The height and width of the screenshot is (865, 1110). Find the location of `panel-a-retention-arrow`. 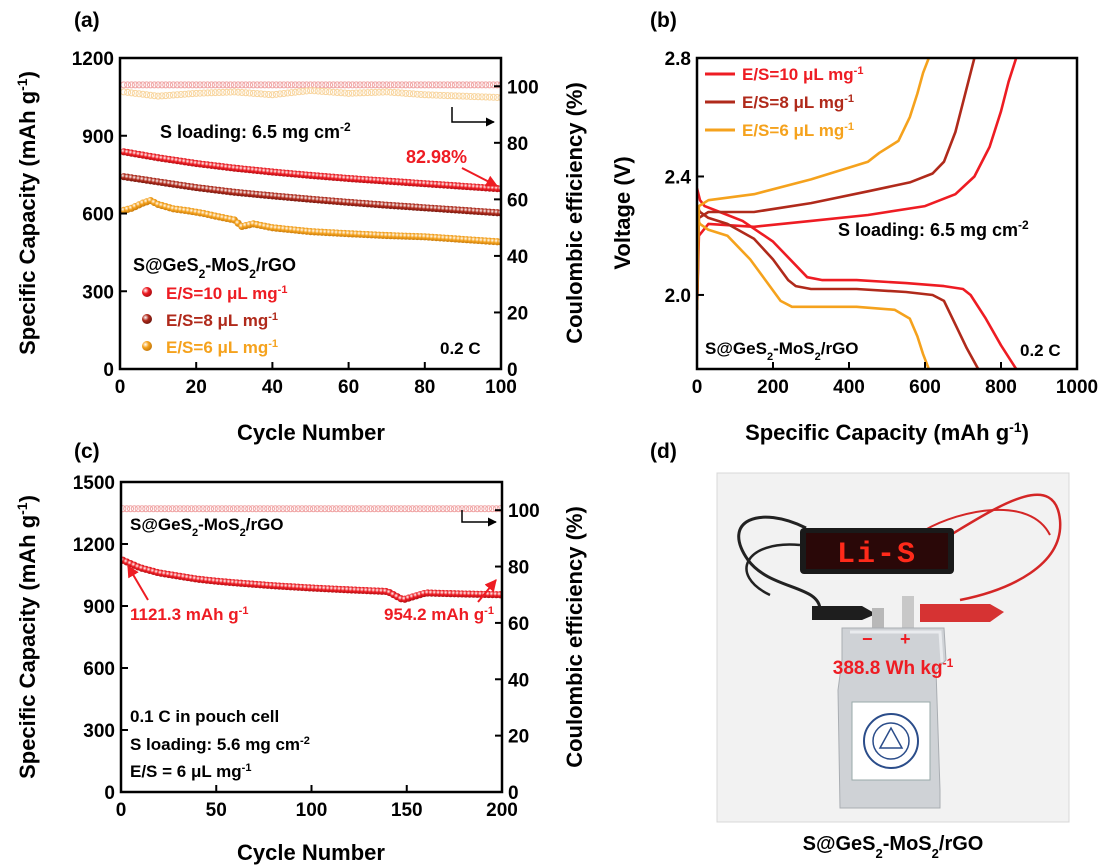

panel-a-retention-arrow is located at coordinates (480, 177).